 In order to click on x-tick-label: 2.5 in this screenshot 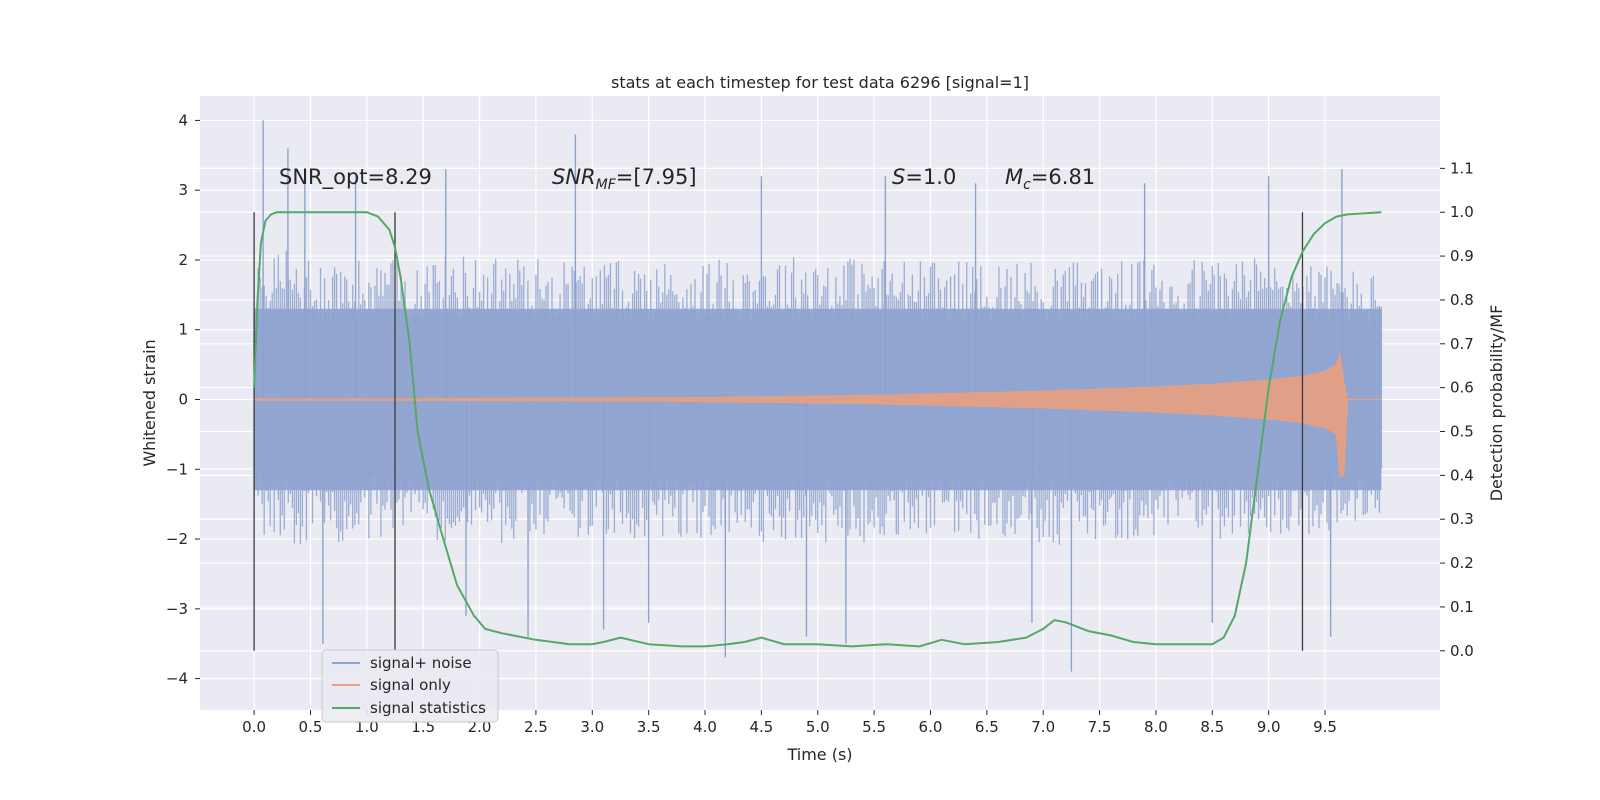, I will do `click(536, 727)`.